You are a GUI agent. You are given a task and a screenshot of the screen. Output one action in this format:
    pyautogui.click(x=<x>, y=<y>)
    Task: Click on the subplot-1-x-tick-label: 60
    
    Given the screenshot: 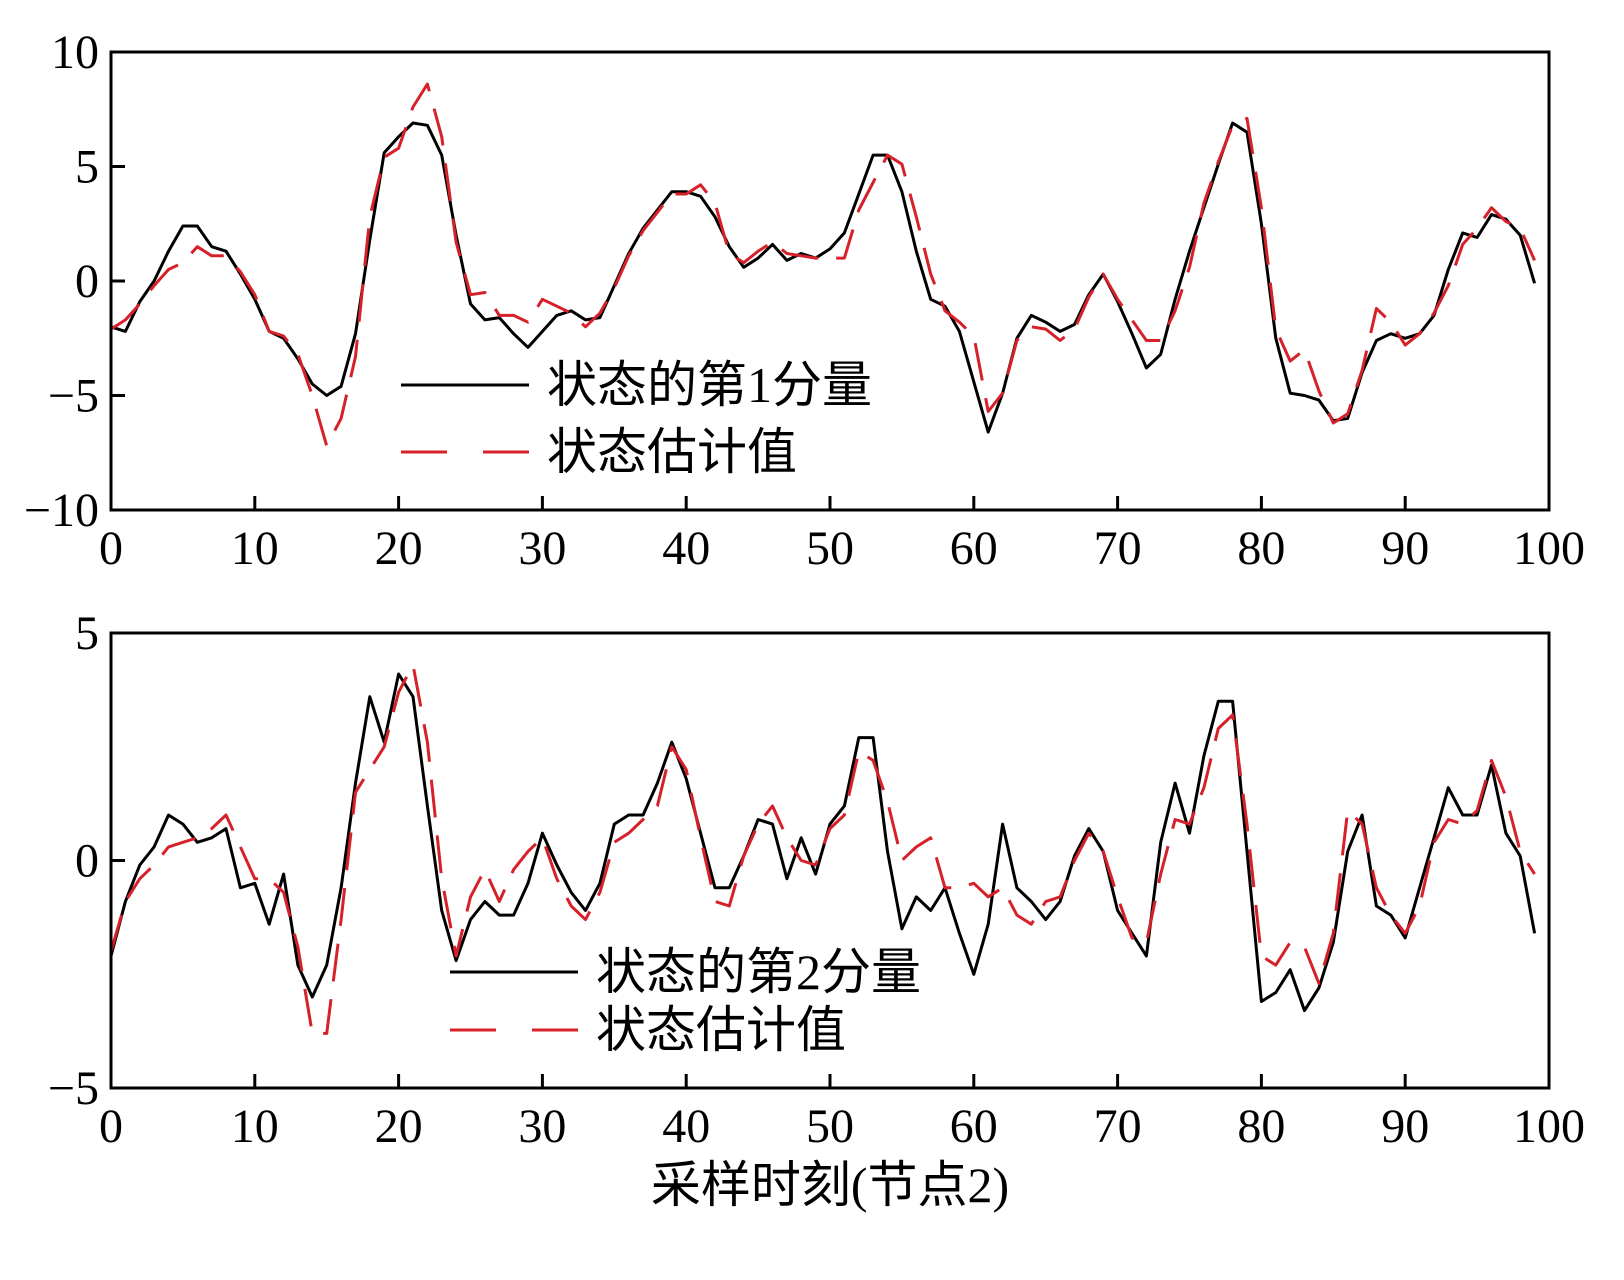 What is the action you would take?
    pyautogui.click(x=974, y=548)
    